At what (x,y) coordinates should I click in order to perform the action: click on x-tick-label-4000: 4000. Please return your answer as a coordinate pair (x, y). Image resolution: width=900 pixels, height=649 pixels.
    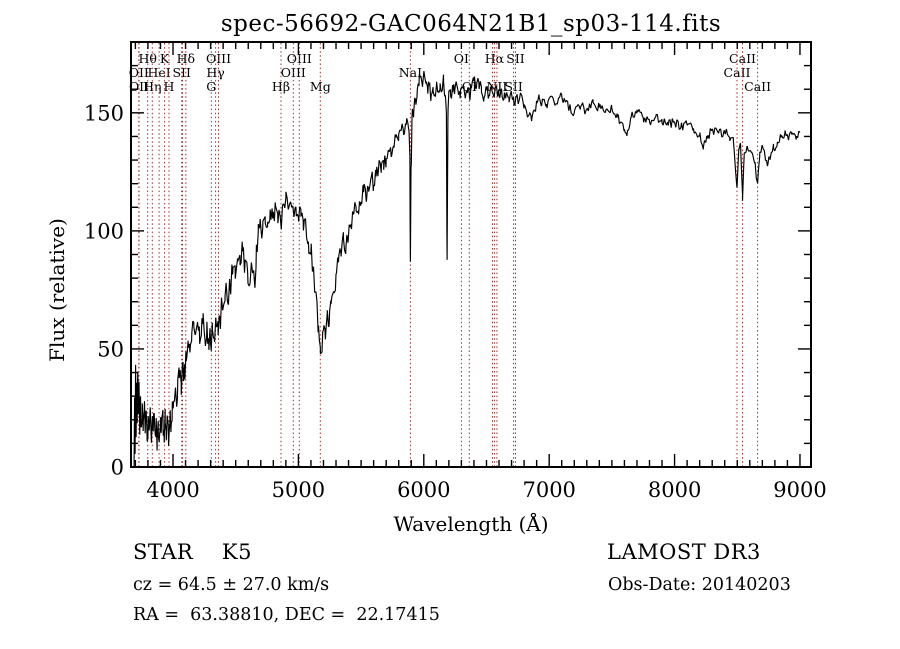
    Looking at the image, I should click on (172, 490).